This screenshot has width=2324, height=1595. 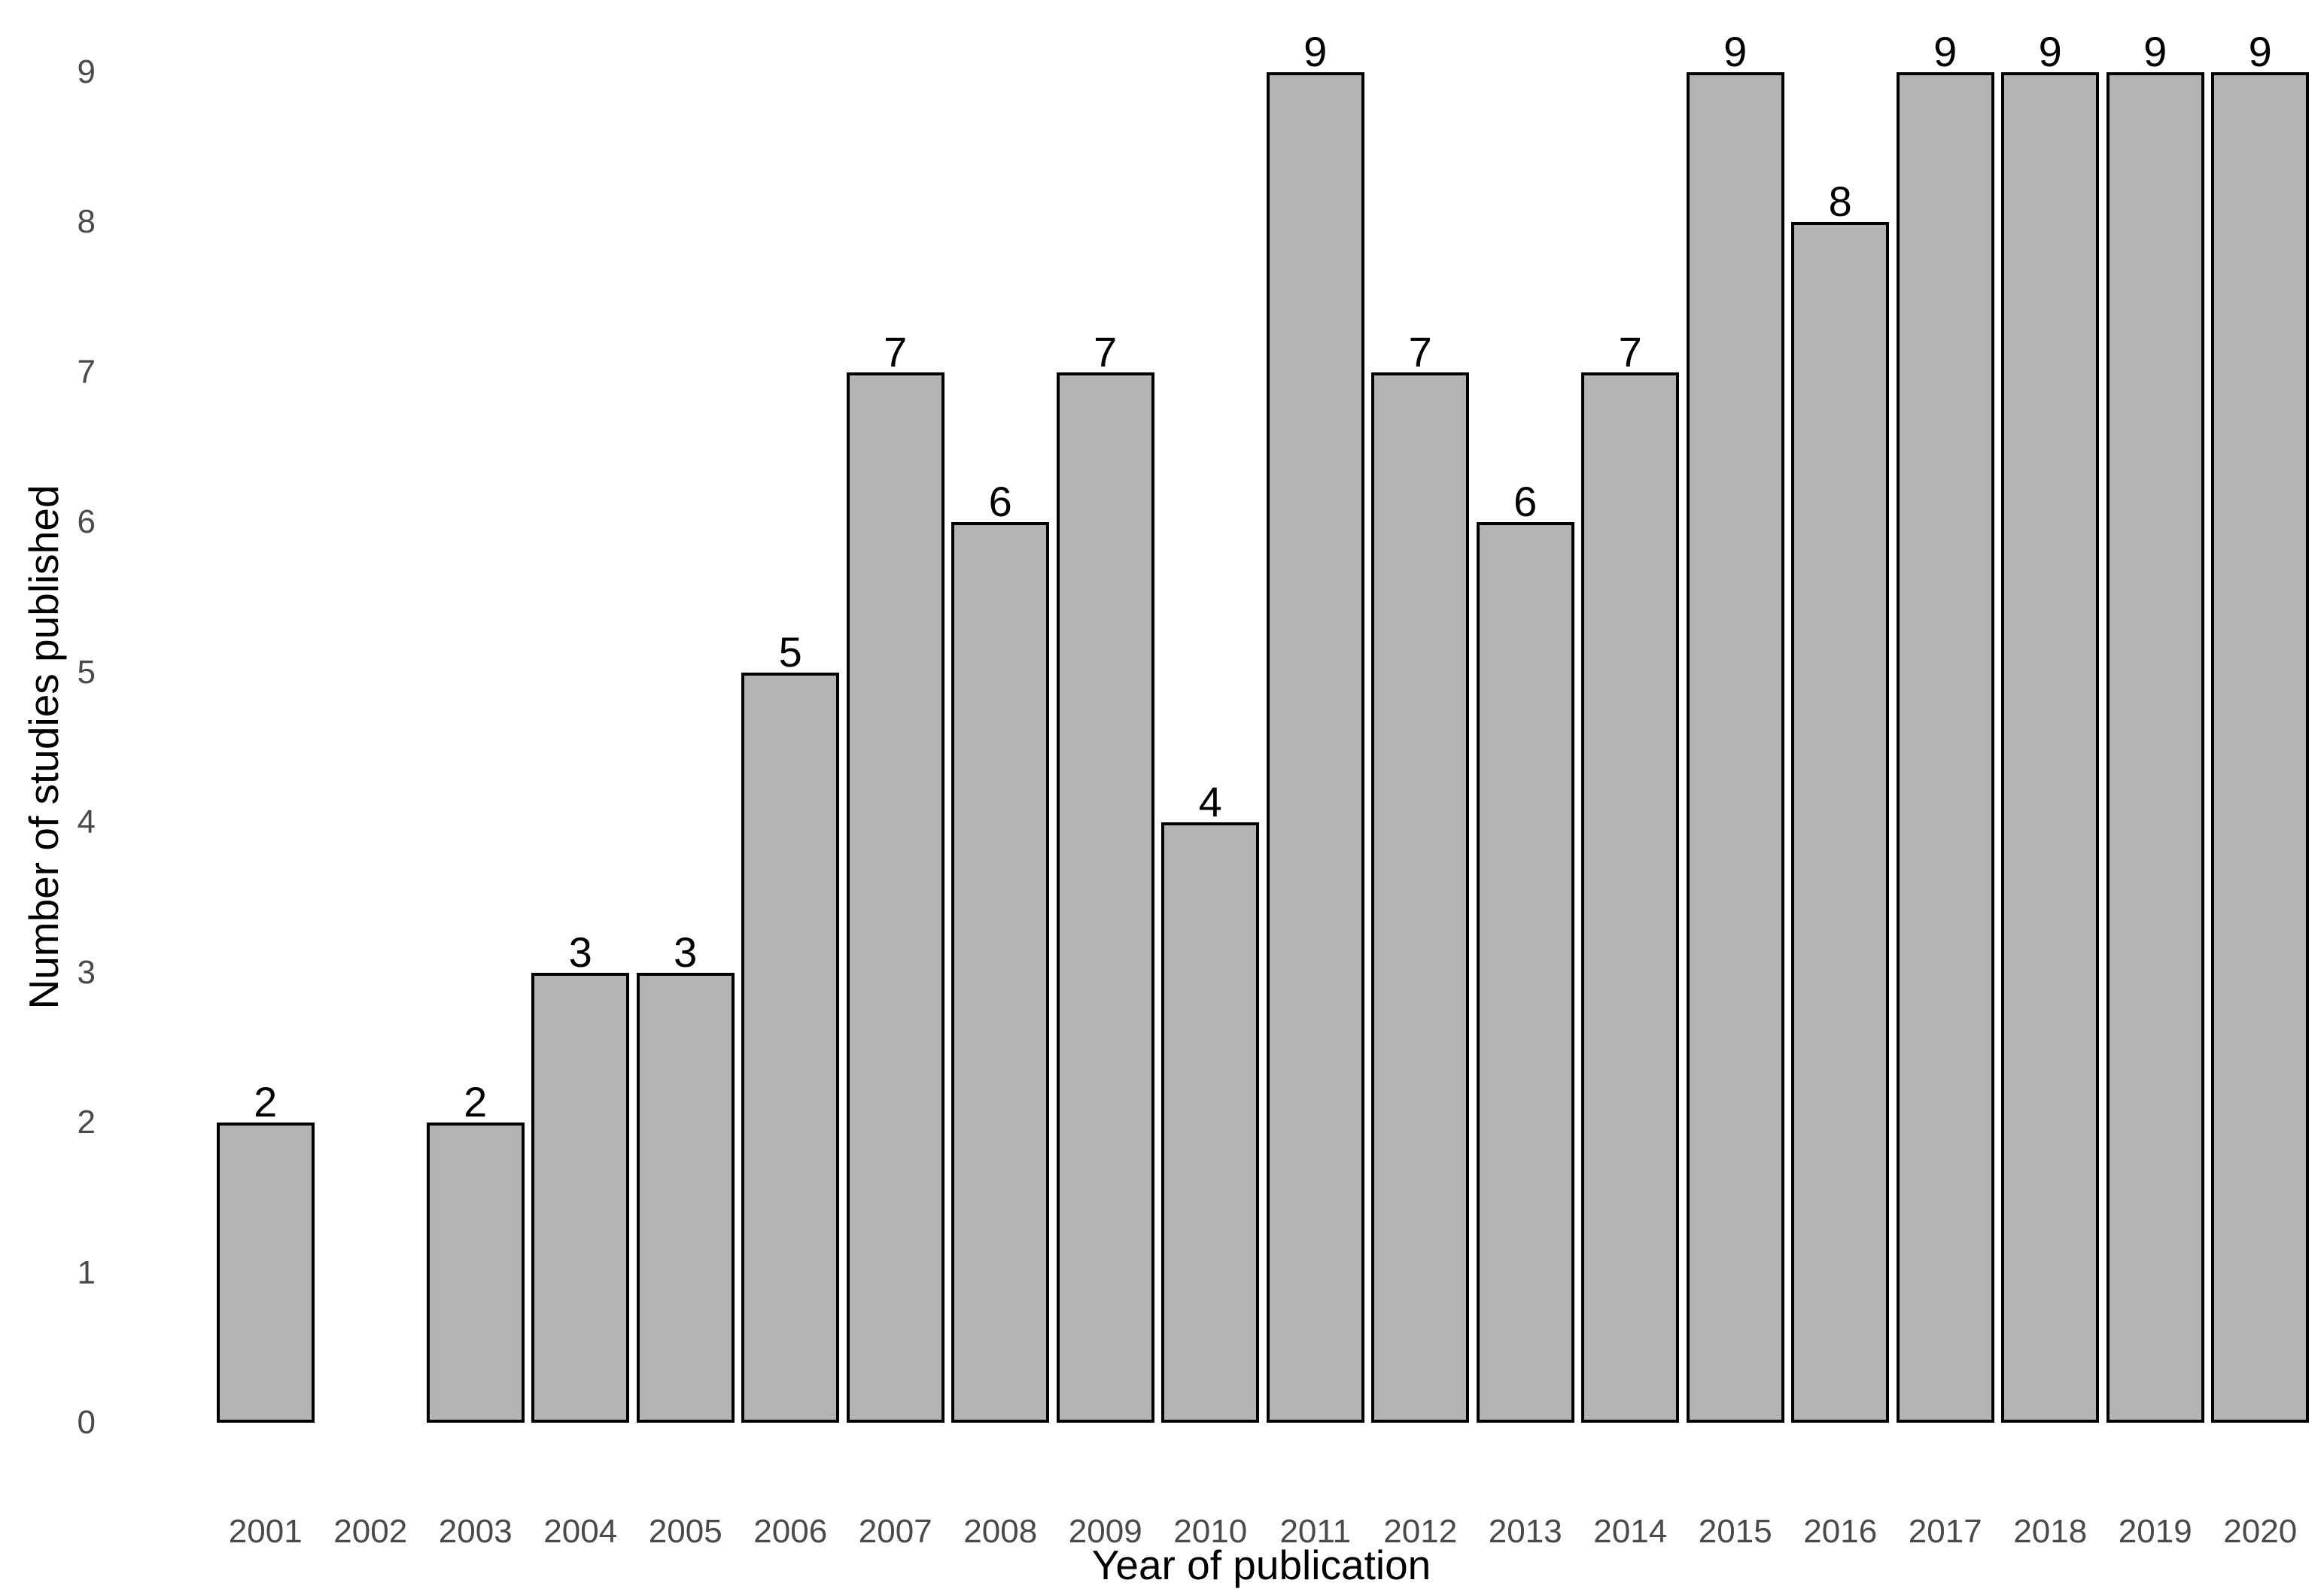 I want to click on bar-value-label-2004: 3, so click(x=580, y=952).